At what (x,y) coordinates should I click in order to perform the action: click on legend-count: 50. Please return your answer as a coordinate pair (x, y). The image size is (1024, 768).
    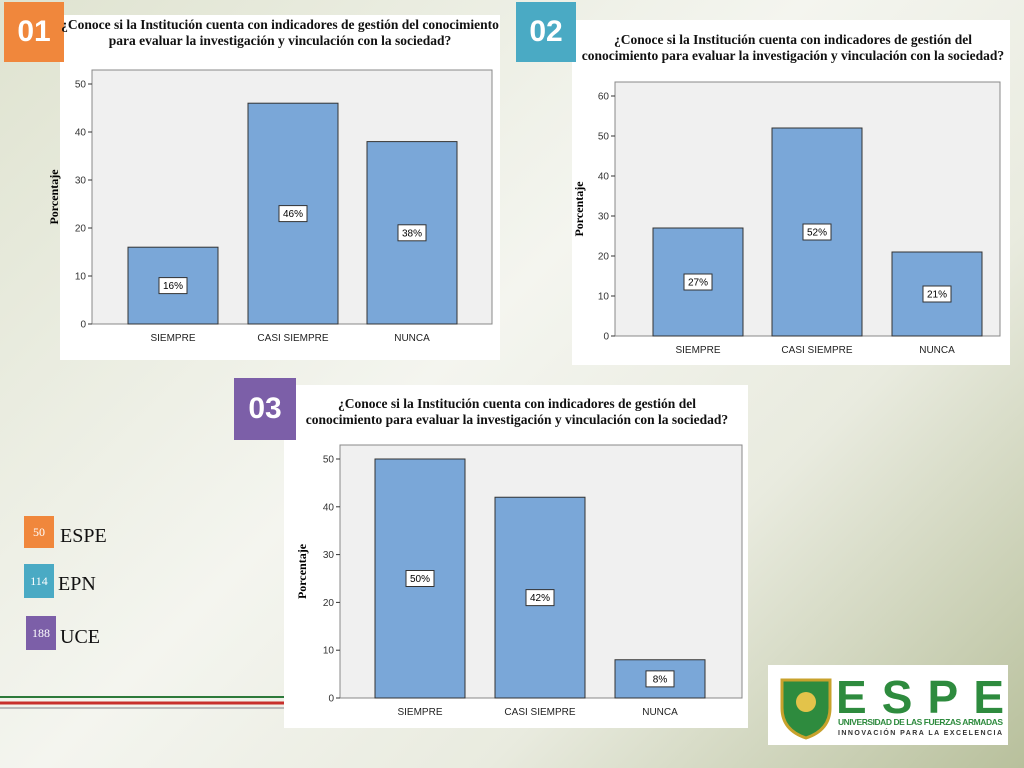
    Looking at the image, I should click on (39, 532).